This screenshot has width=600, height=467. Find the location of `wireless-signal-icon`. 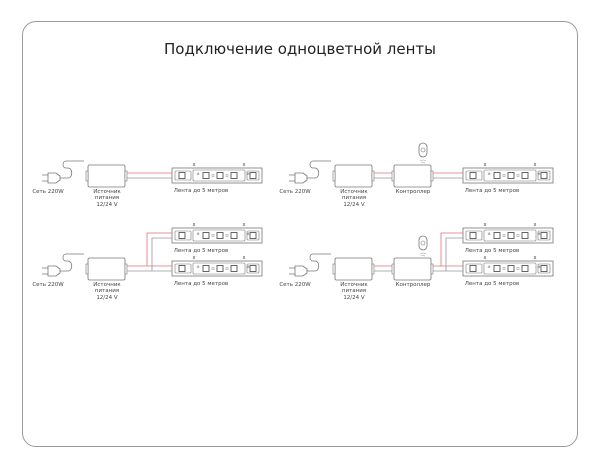

wireless-signal-icon is located at coordinates (423, 254).